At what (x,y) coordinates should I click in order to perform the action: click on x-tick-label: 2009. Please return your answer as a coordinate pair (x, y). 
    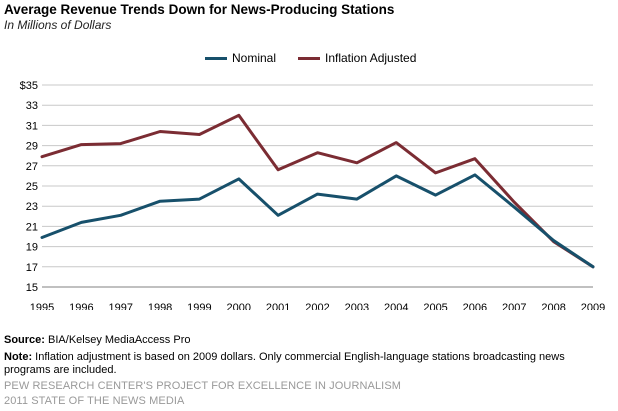
    Looking at the image, I should click on (593, 306).